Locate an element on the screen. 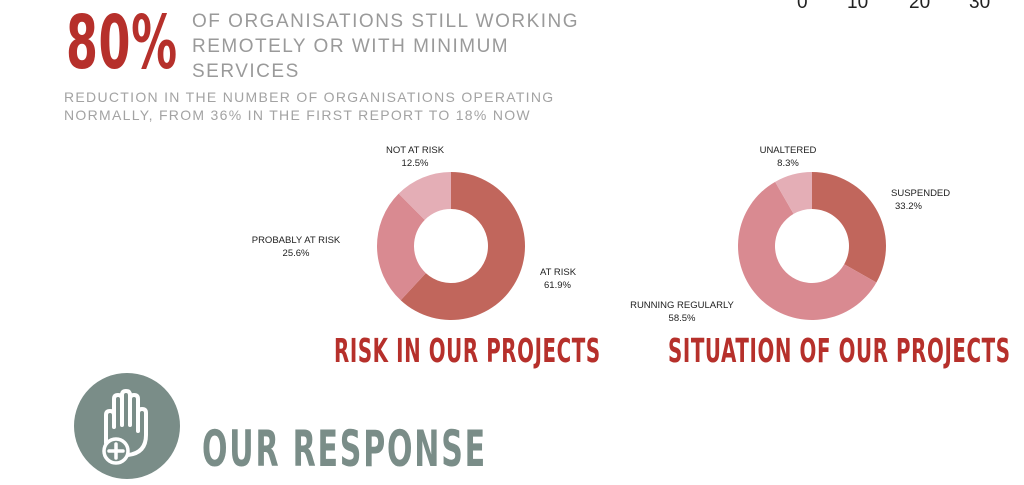 The image size is (1024, 485). axis-tick: 20 is located at coordinates (920, 6).